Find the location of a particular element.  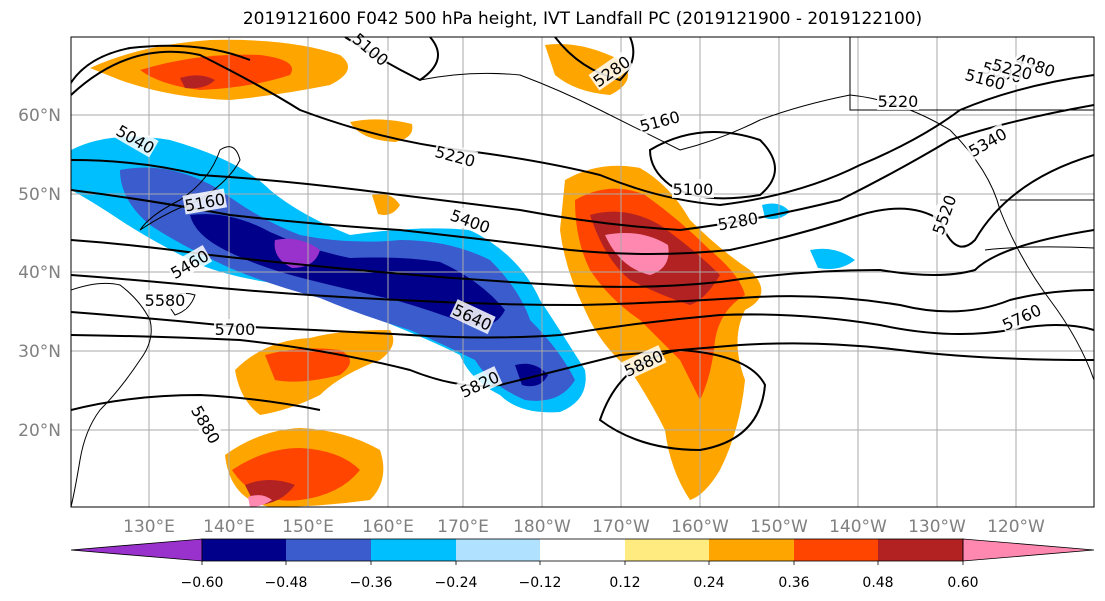

colorbar-tick-label: 0.24 is located at coordinates (708, 583).